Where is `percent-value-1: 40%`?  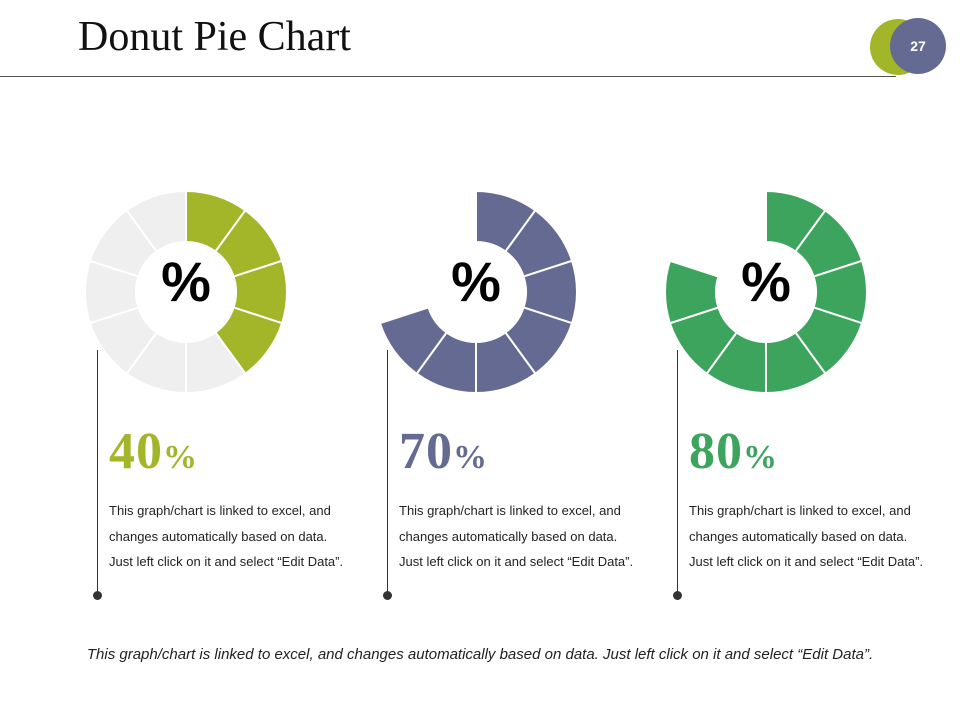 percent-value-1: 40% is located at coordinates (153, 451).